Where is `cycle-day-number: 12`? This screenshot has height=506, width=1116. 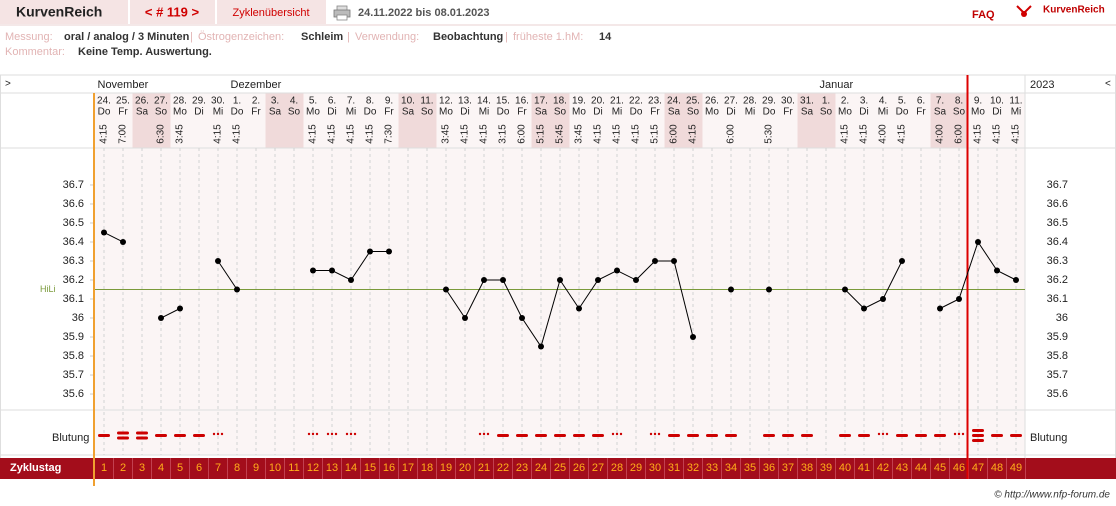
cycle-day-number: 12 is located at coordinates (313, 468).